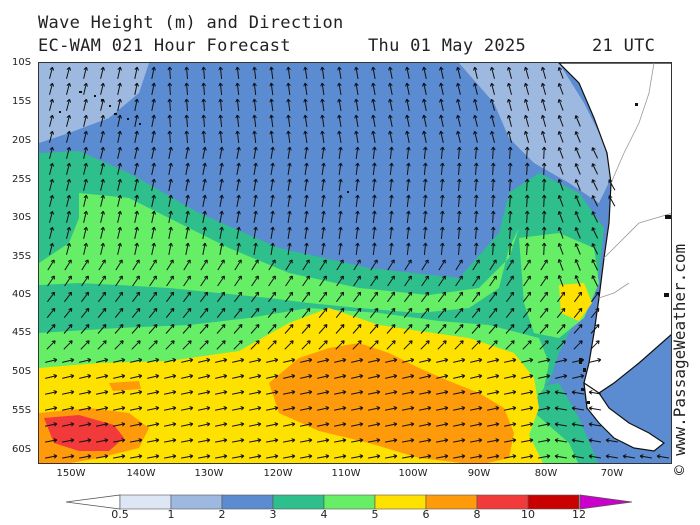  What do you see at coordinates (22, 140) in the screenshot?
I see `lat-label: 20S` at bounding box center [22, 140].